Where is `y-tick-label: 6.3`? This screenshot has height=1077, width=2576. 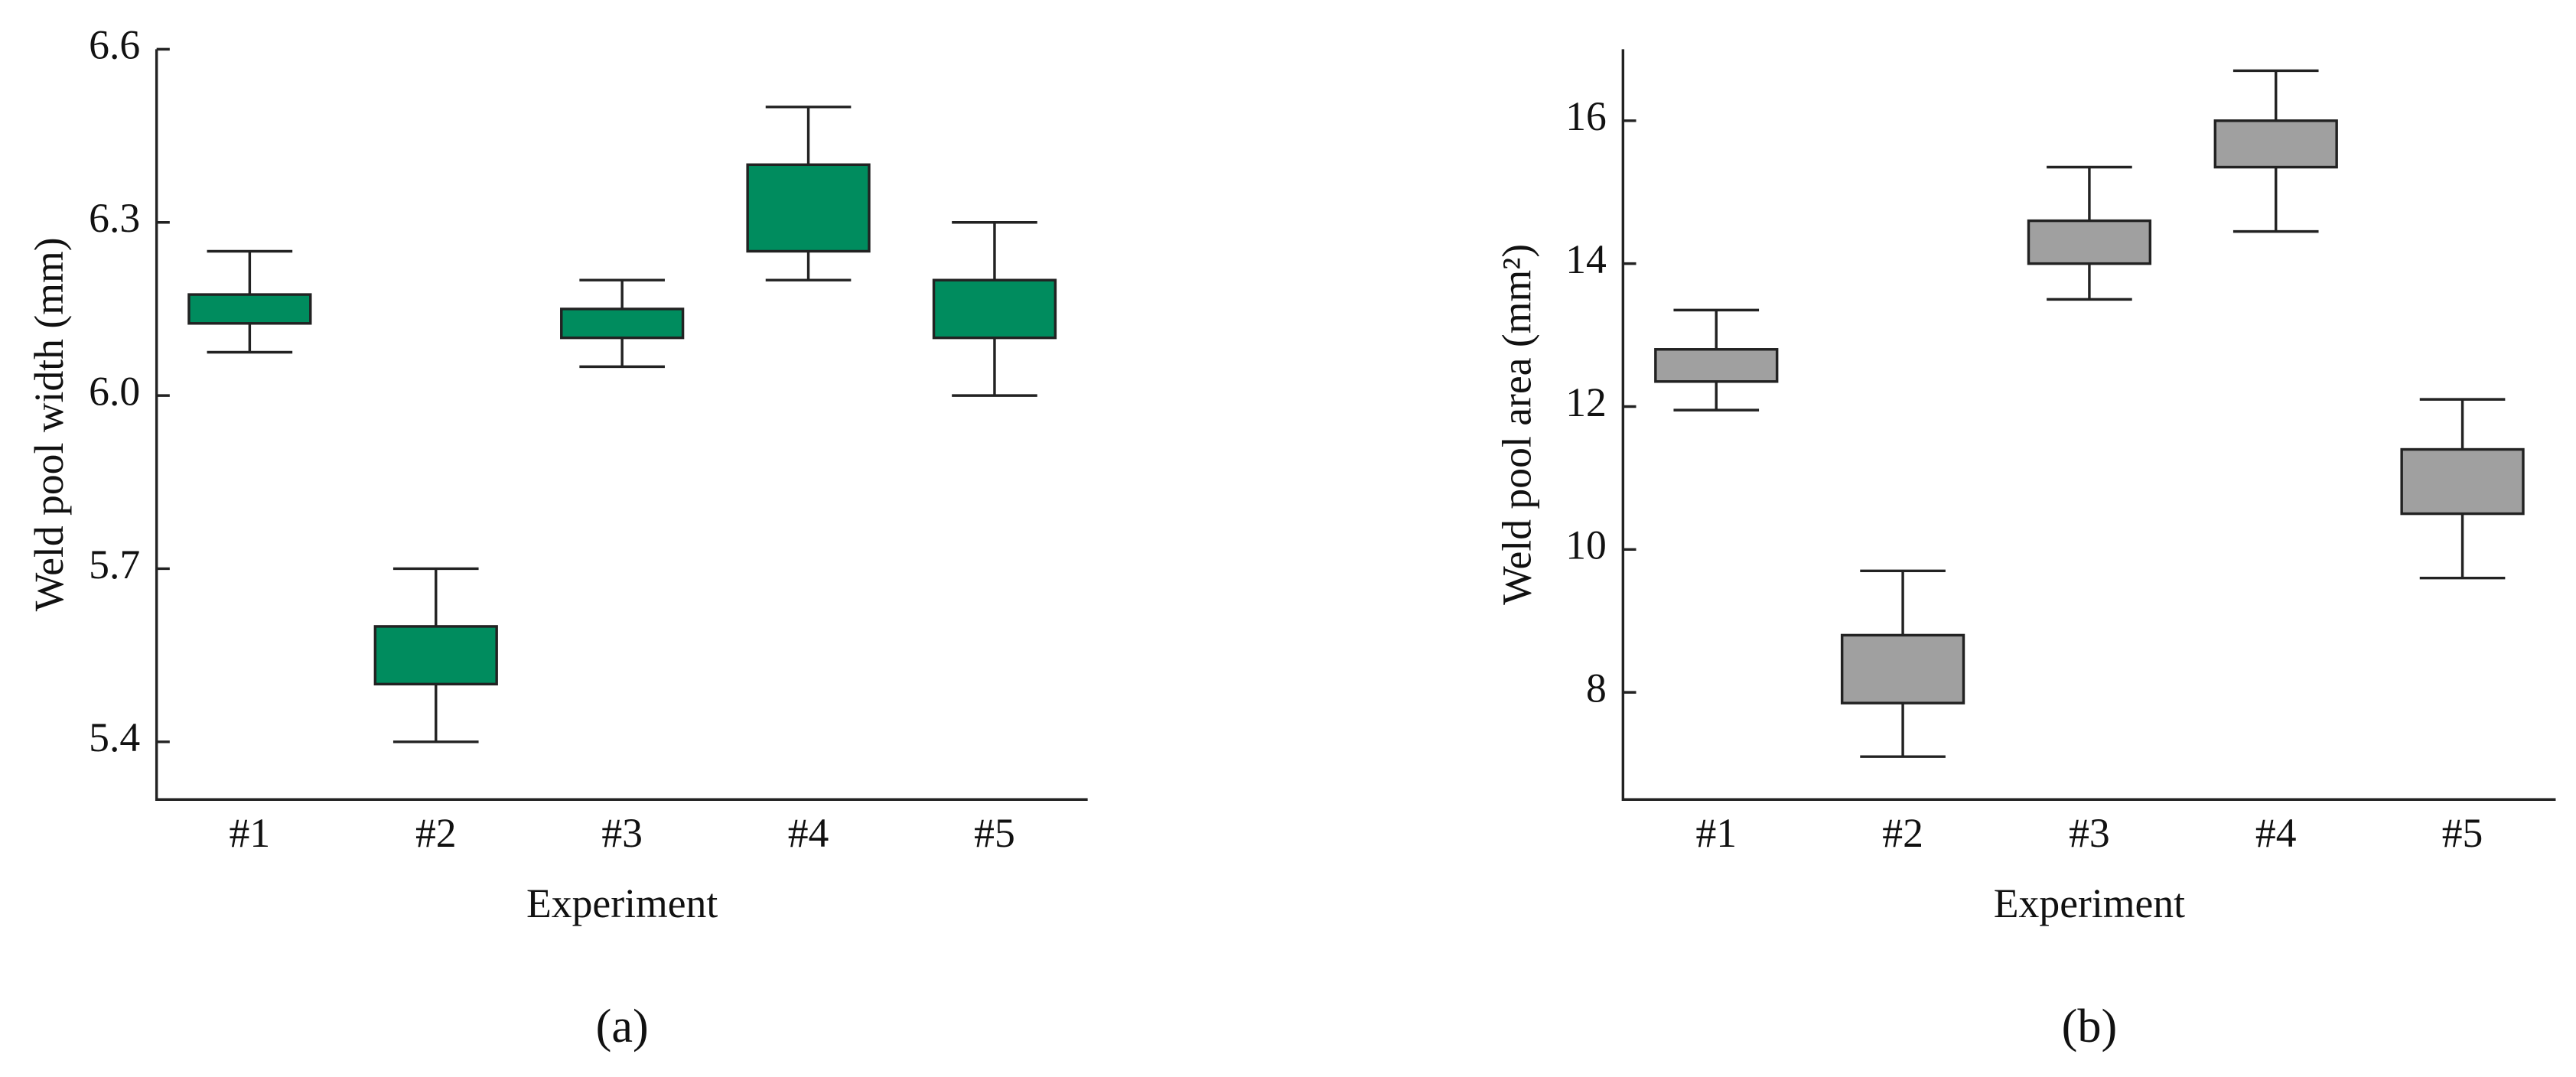 y-tick-label: 6.3 is located at coordinates (114, 218).